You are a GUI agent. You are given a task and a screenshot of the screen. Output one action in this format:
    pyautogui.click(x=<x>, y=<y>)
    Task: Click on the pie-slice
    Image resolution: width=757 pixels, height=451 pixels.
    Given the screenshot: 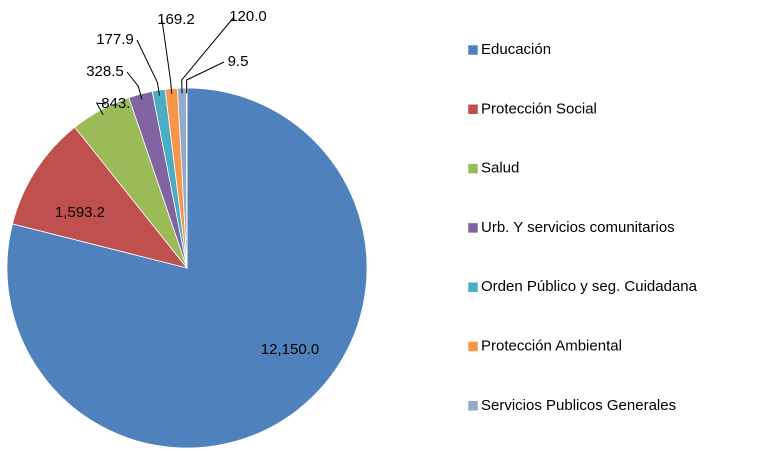 What is the action you would take?
    pyautogui.click(x=100, y=197)
    